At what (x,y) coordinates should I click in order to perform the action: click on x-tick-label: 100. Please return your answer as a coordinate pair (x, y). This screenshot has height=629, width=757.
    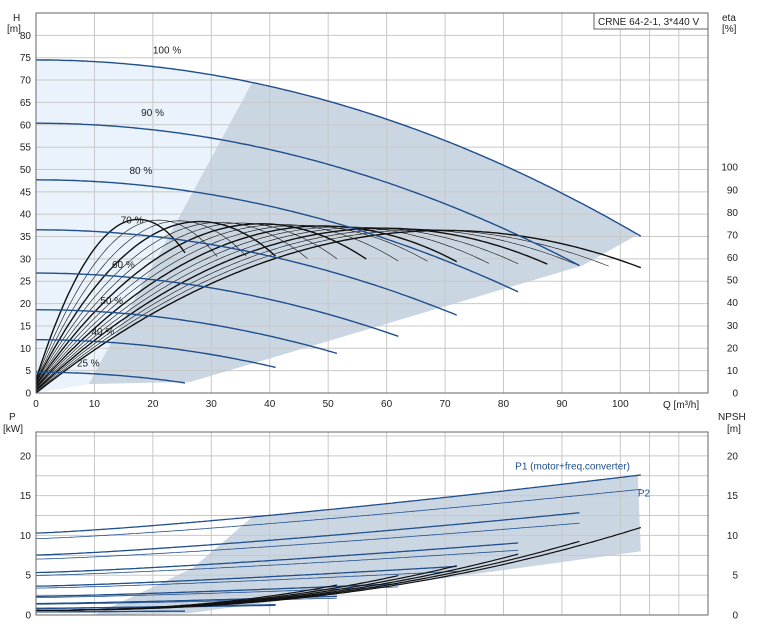
    Looking at the image, I should click on (620, 404).